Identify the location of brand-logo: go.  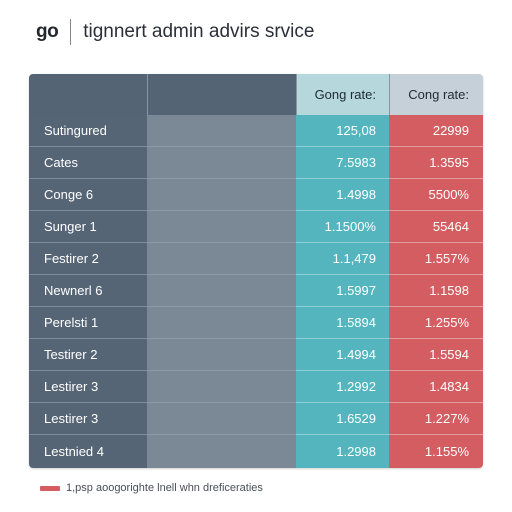
(47, 31).